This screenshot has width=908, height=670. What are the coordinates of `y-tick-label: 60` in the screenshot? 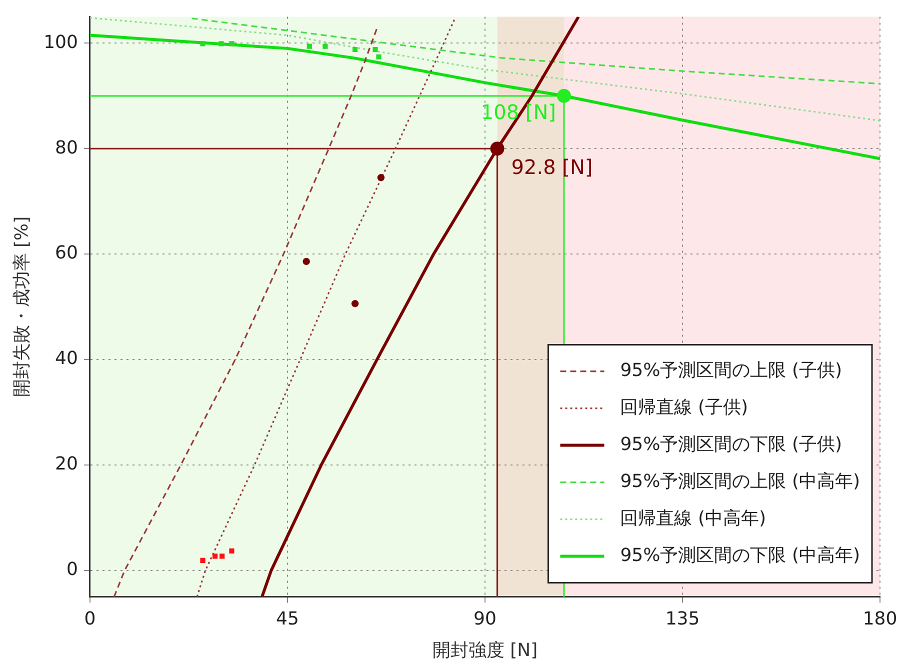 It's located at (66, 253).